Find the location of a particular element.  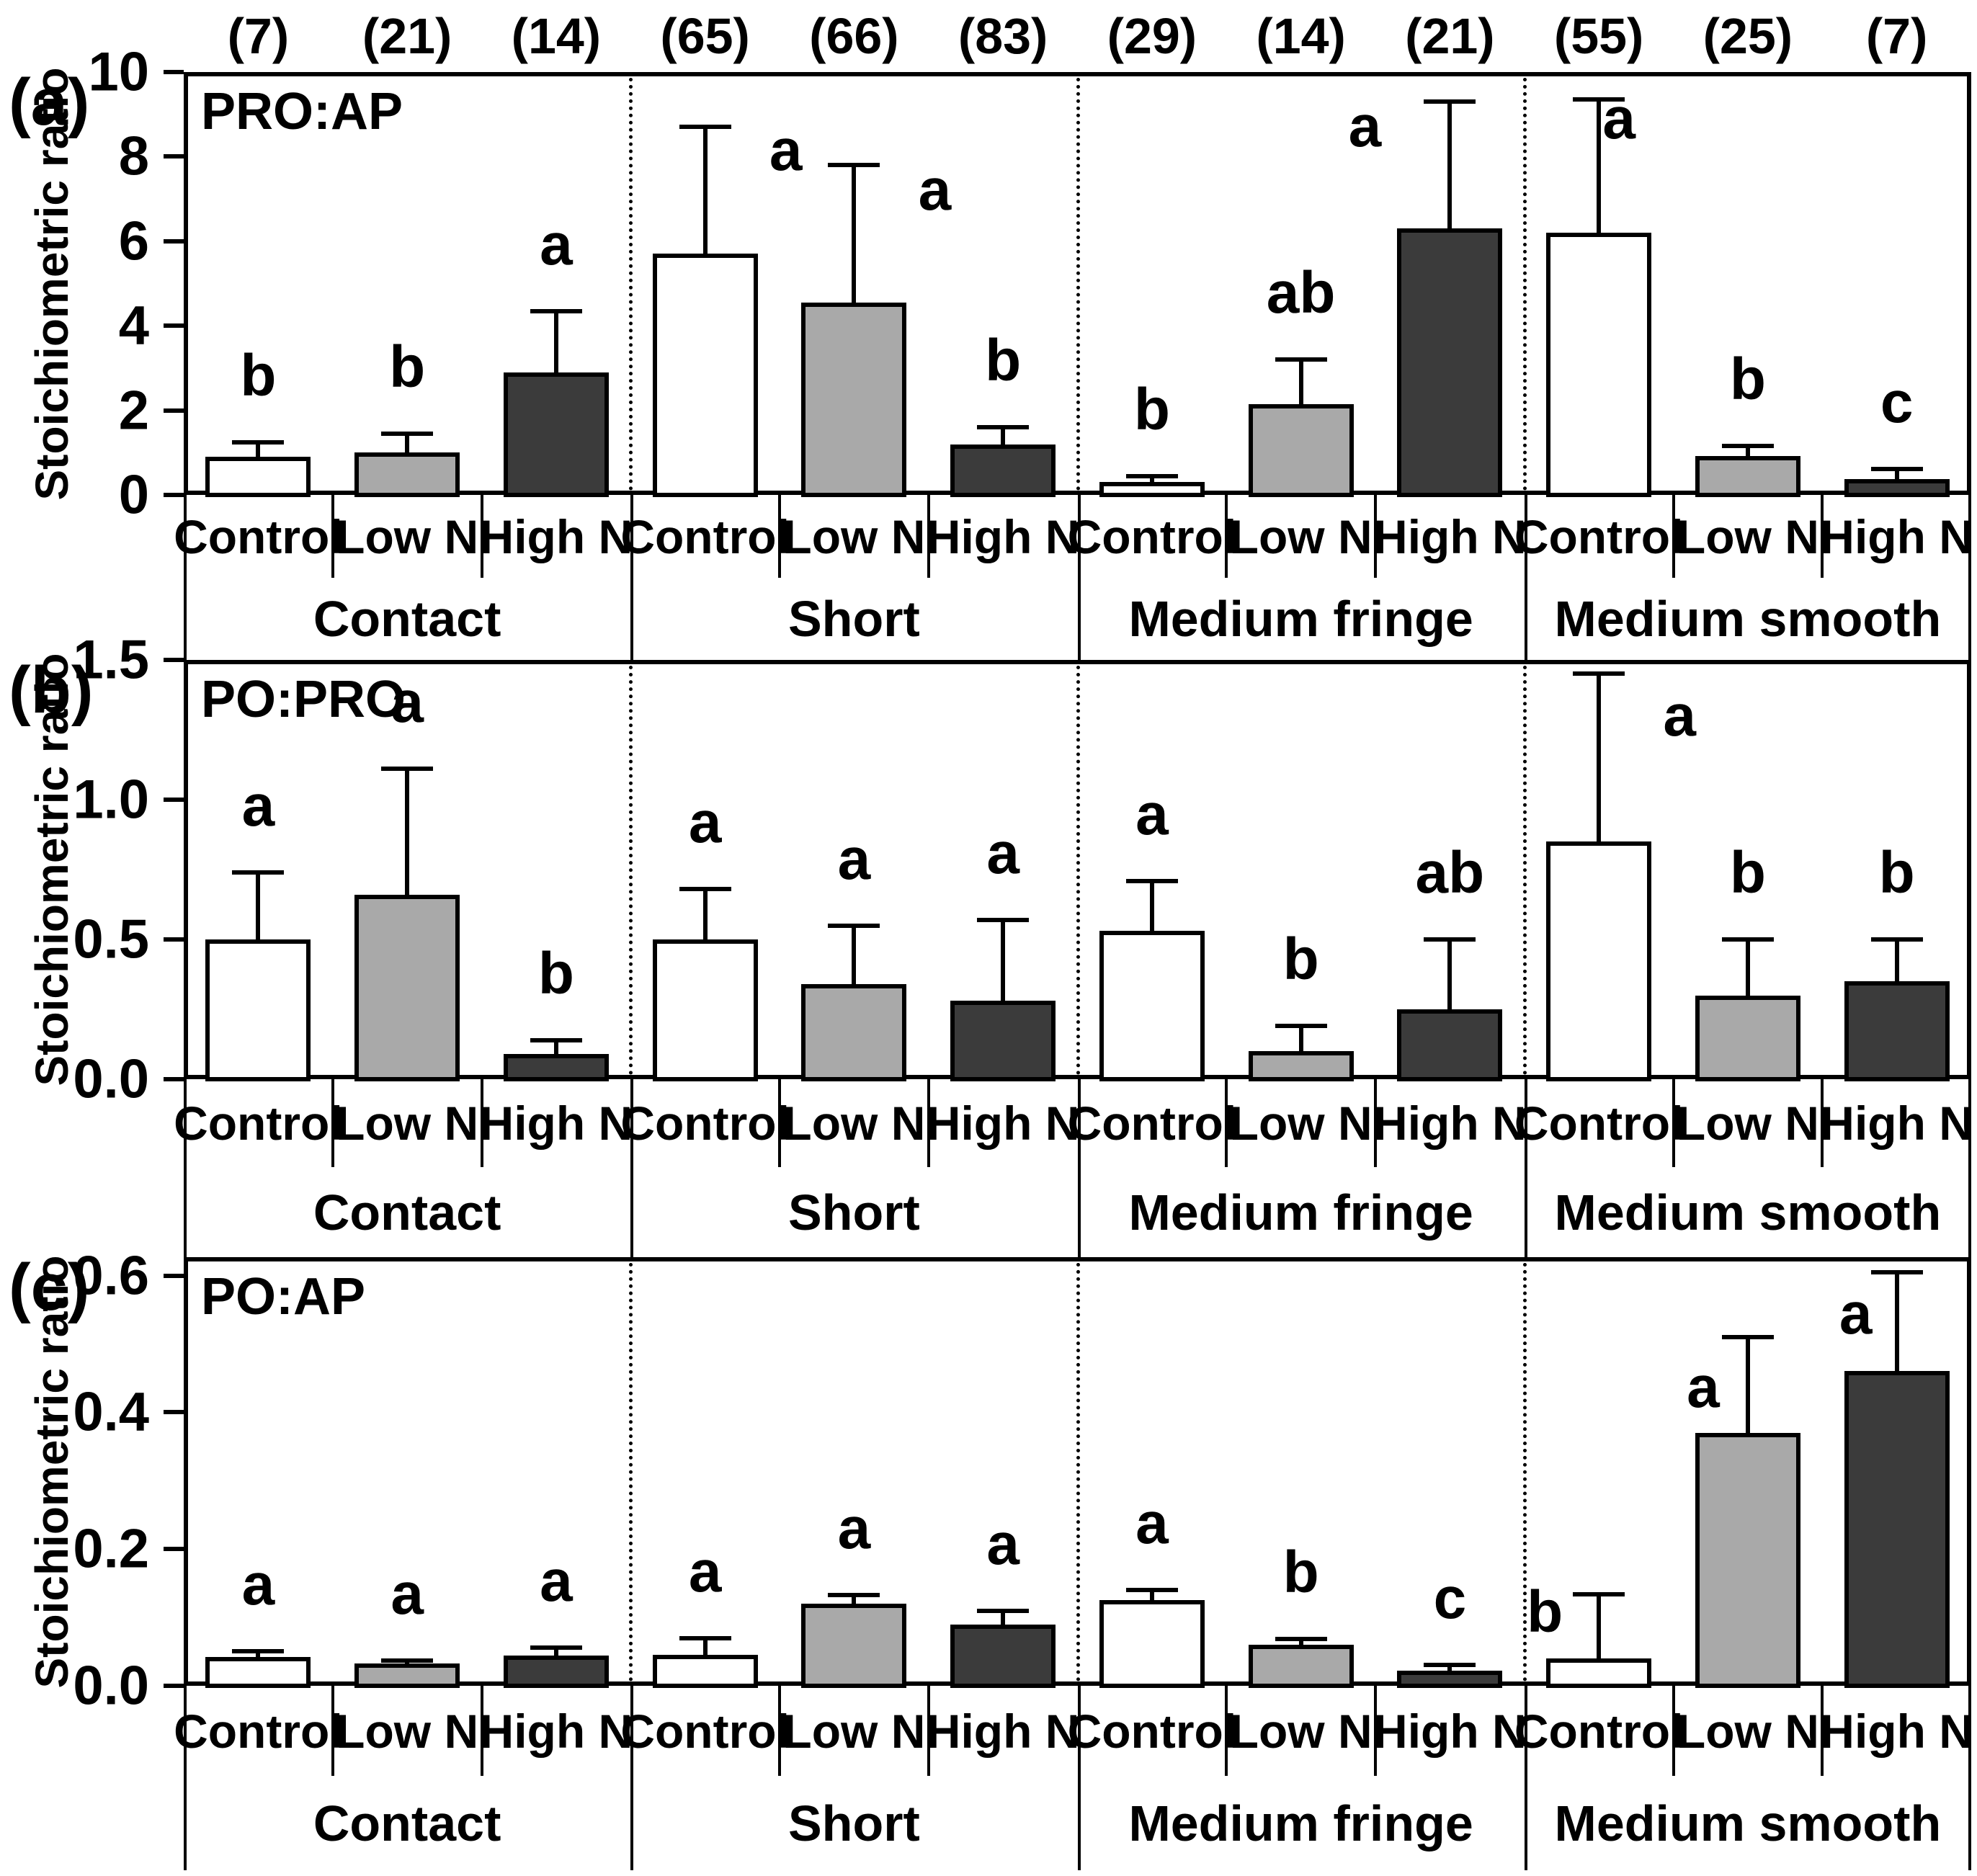

sample-size-label: (7) is located at coordinates (1896, 36).